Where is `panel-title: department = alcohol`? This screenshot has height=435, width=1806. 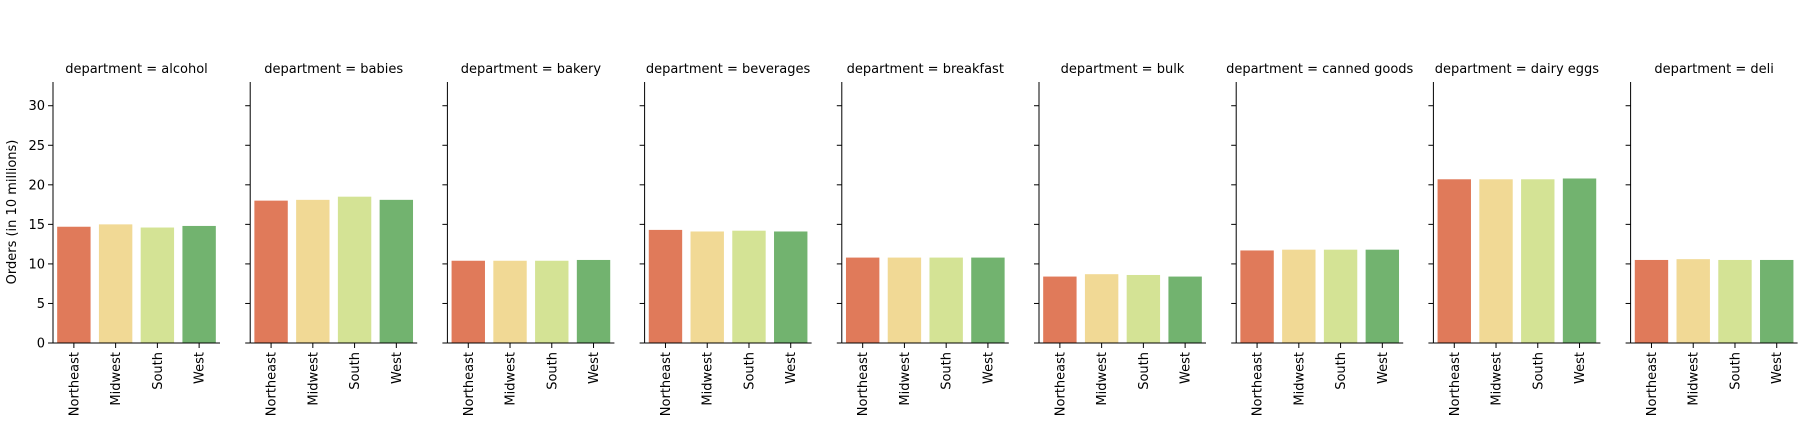
panel-title: department = alcohol is located at coordinates (136, 69).